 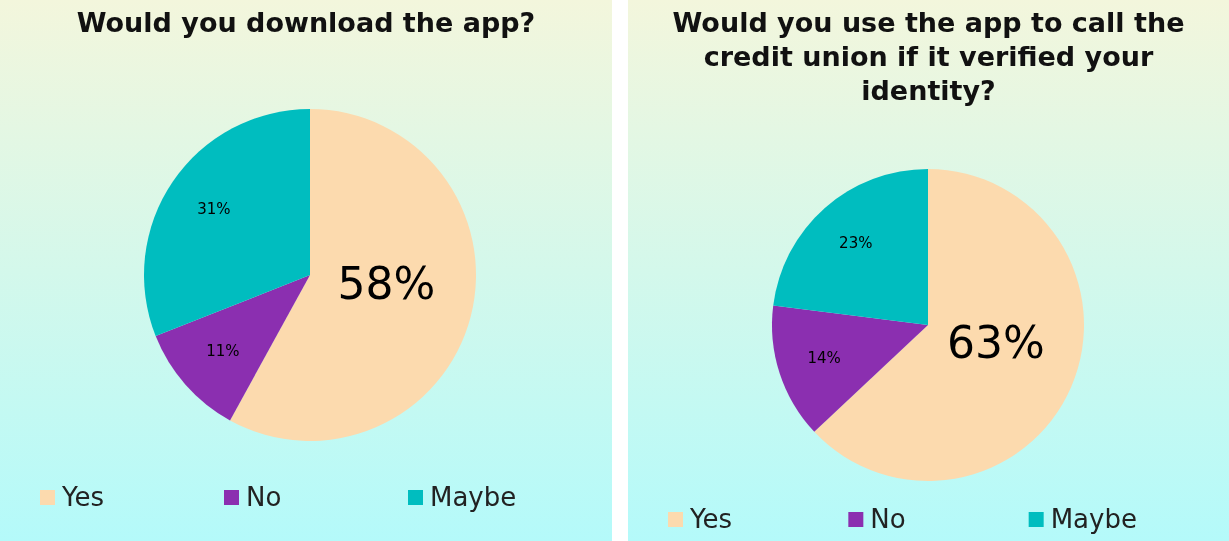 I want to click on data-label: 63%, so click(x=996, y=343).